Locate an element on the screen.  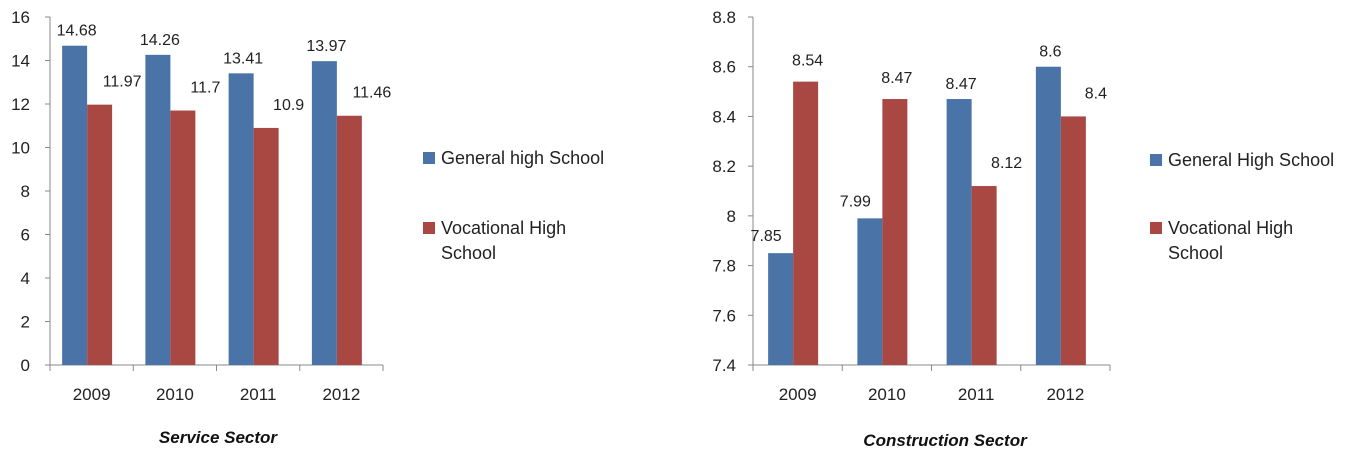
y-tick-label: 8.6 is located at coordinates (724, 67).